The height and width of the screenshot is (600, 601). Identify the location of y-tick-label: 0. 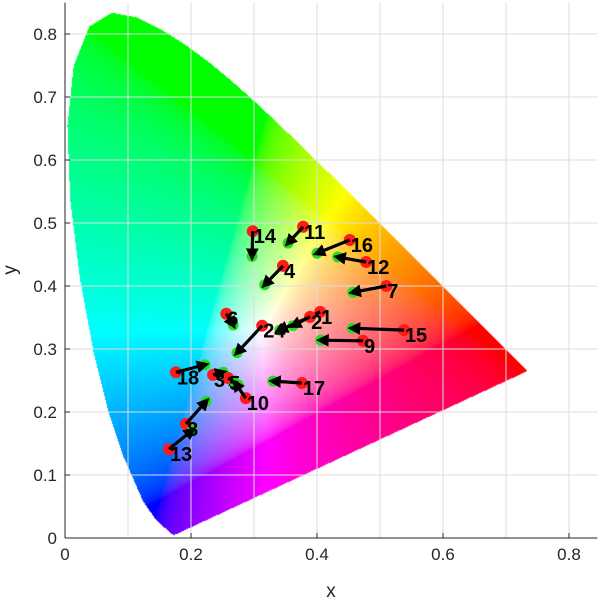
(52, 538).